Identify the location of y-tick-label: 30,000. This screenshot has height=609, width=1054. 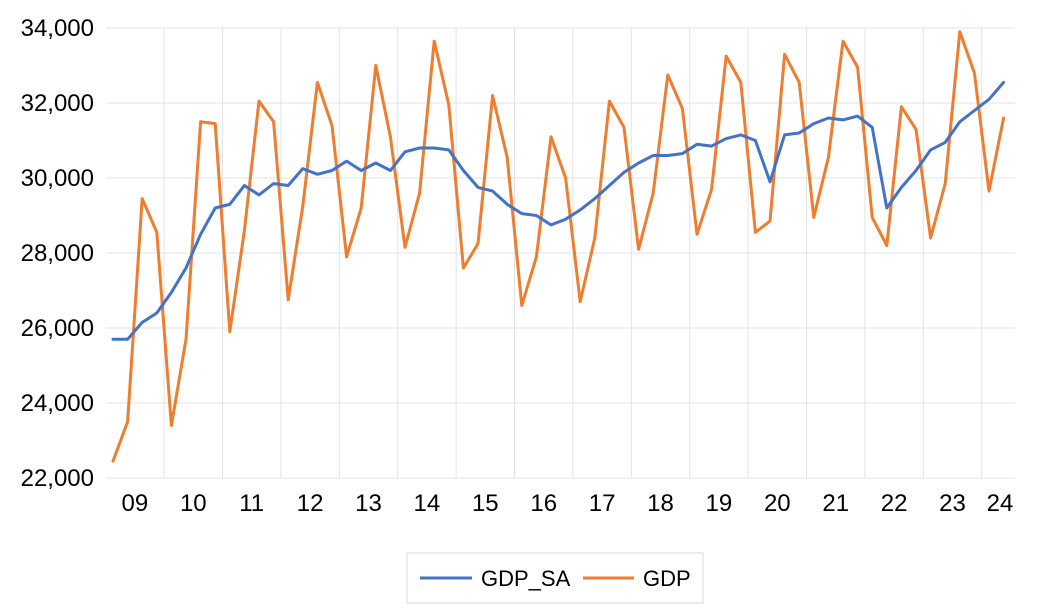
(57, 178).